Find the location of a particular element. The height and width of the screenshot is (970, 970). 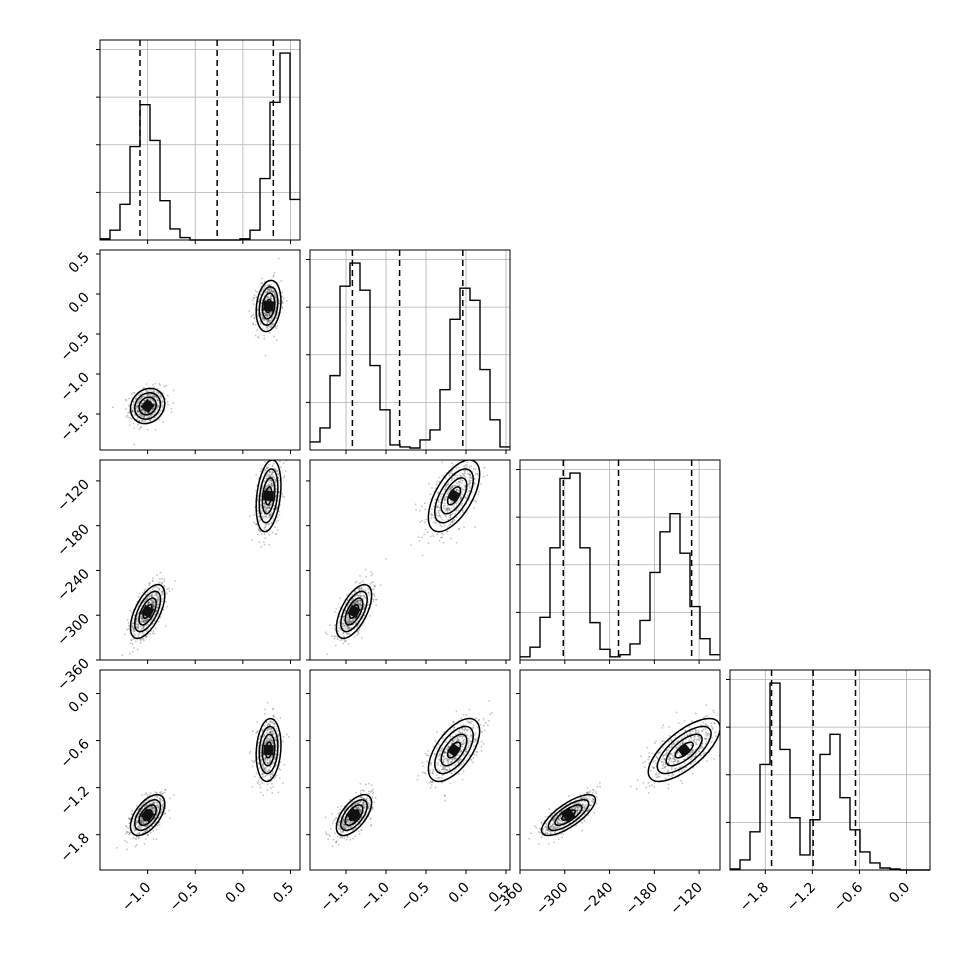

density-contour is located at coordinates (354, 611).